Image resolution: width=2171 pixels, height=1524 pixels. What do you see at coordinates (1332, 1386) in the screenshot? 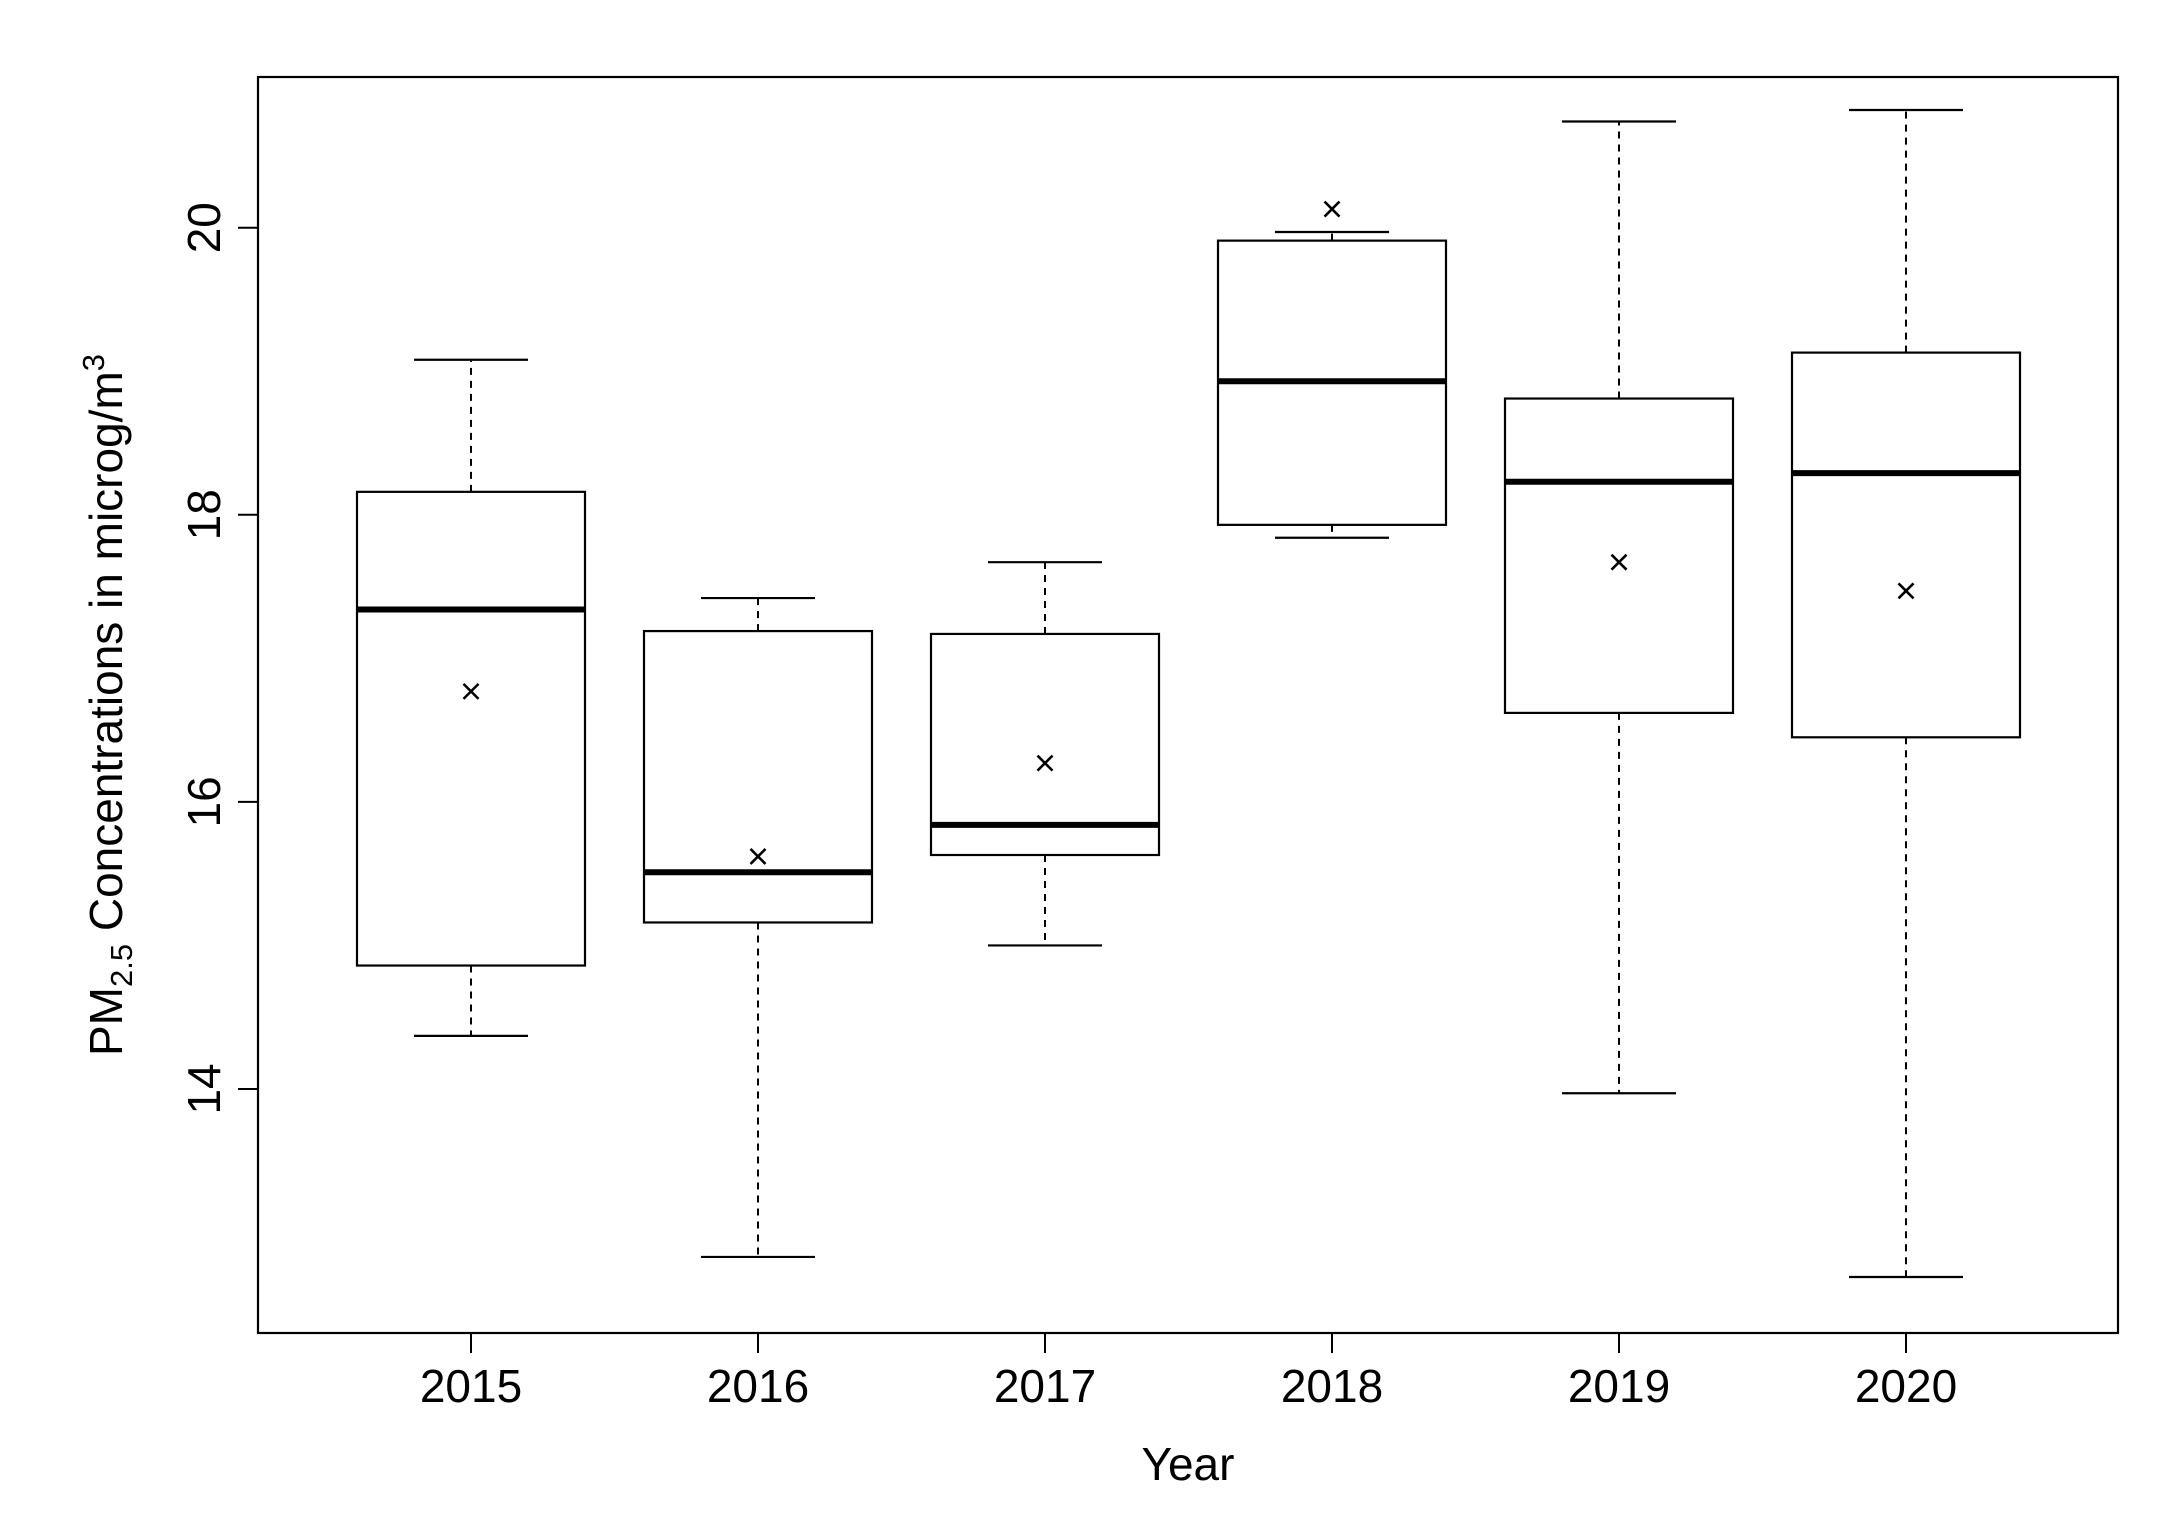
I see `x-tick-label: 2018` at bounding box center [1332, 1386].